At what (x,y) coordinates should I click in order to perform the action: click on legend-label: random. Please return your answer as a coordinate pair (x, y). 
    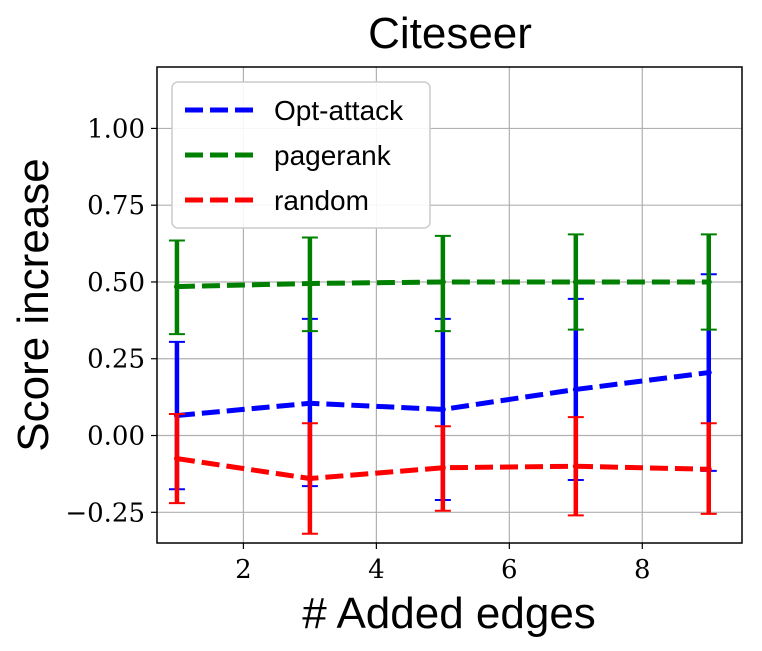
    Looking at the image, I should click on (321, 200).